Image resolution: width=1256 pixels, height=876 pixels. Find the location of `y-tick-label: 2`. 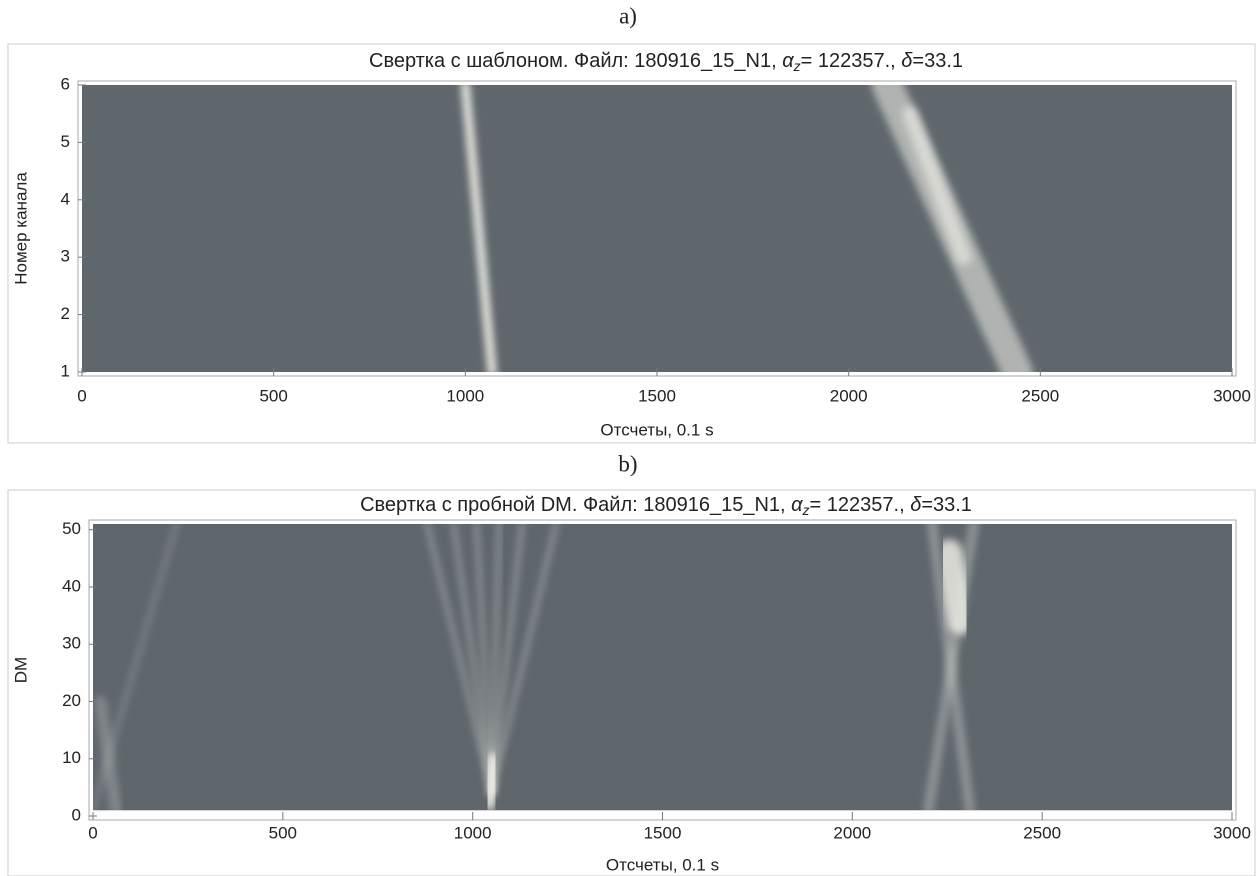

y-tick-label: 2 is located at coordinates (65, 313).